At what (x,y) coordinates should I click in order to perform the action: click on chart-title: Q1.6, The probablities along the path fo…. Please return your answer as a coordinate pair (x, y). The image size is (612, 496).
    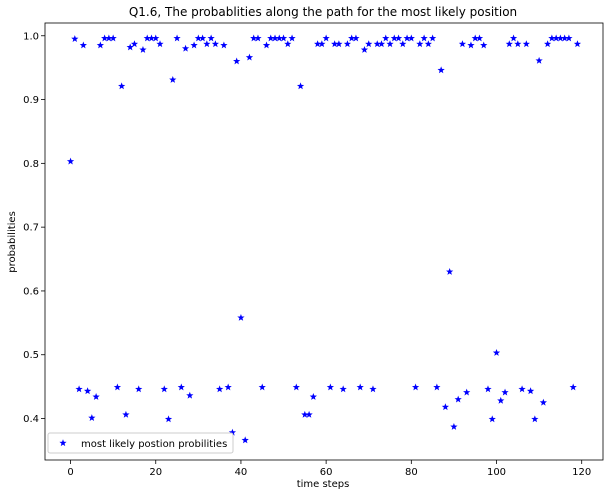
    Looking at the image, I should click on (323, 12).